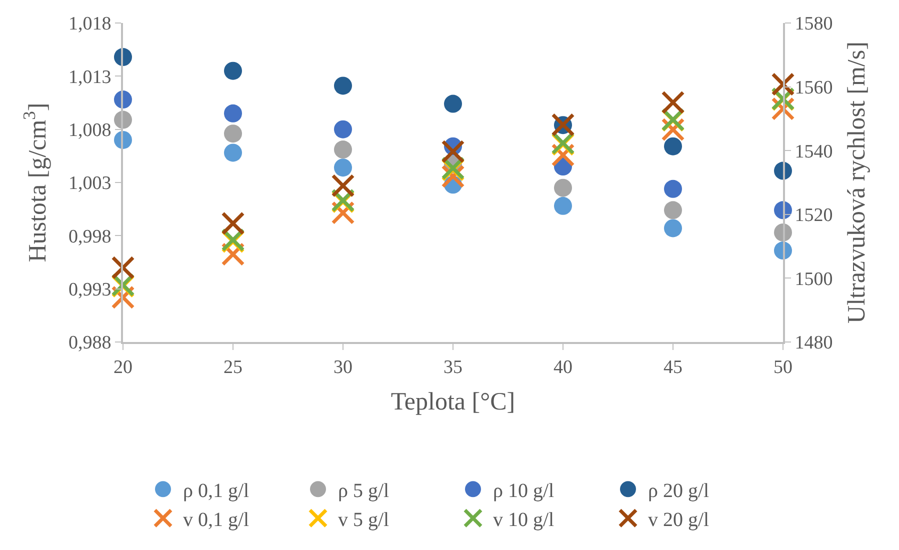 The height and width of the screenshot is (550, 899). I want to click on y2-tick-label: 1480, so click(813, 343).